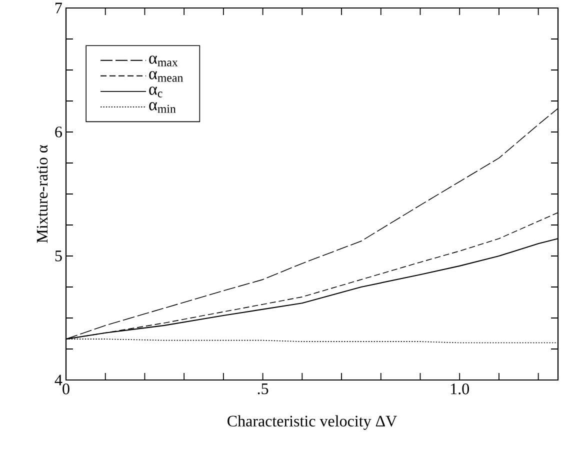  What do you see at coordinates (166, 76) in the screenshot?
I see `legend-label: α$_{mean}$` at bounding box center [166, 76].